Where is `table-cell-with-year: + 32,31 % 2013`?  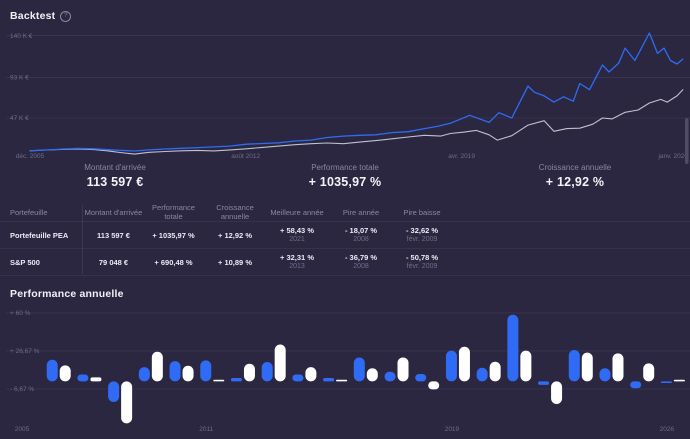 table-cell-with-year: + 32,31 % 2013 is located at coordinates (297, 262).